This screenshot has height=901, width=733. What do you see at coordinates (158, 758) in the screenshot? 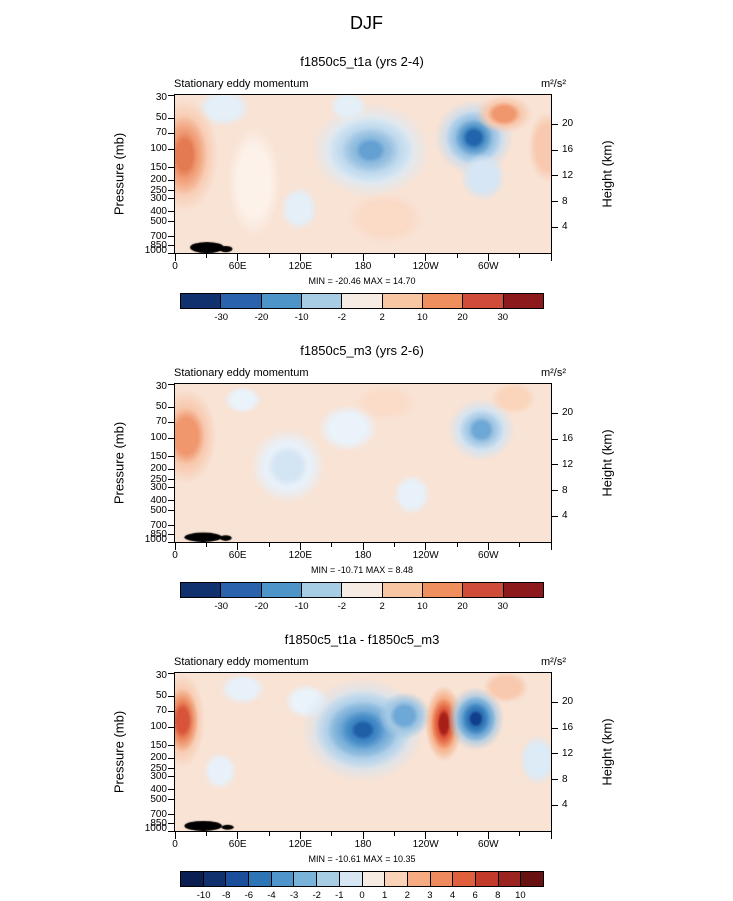
I see `pressure-tick-label: 200` at bounding box center [158, 758].